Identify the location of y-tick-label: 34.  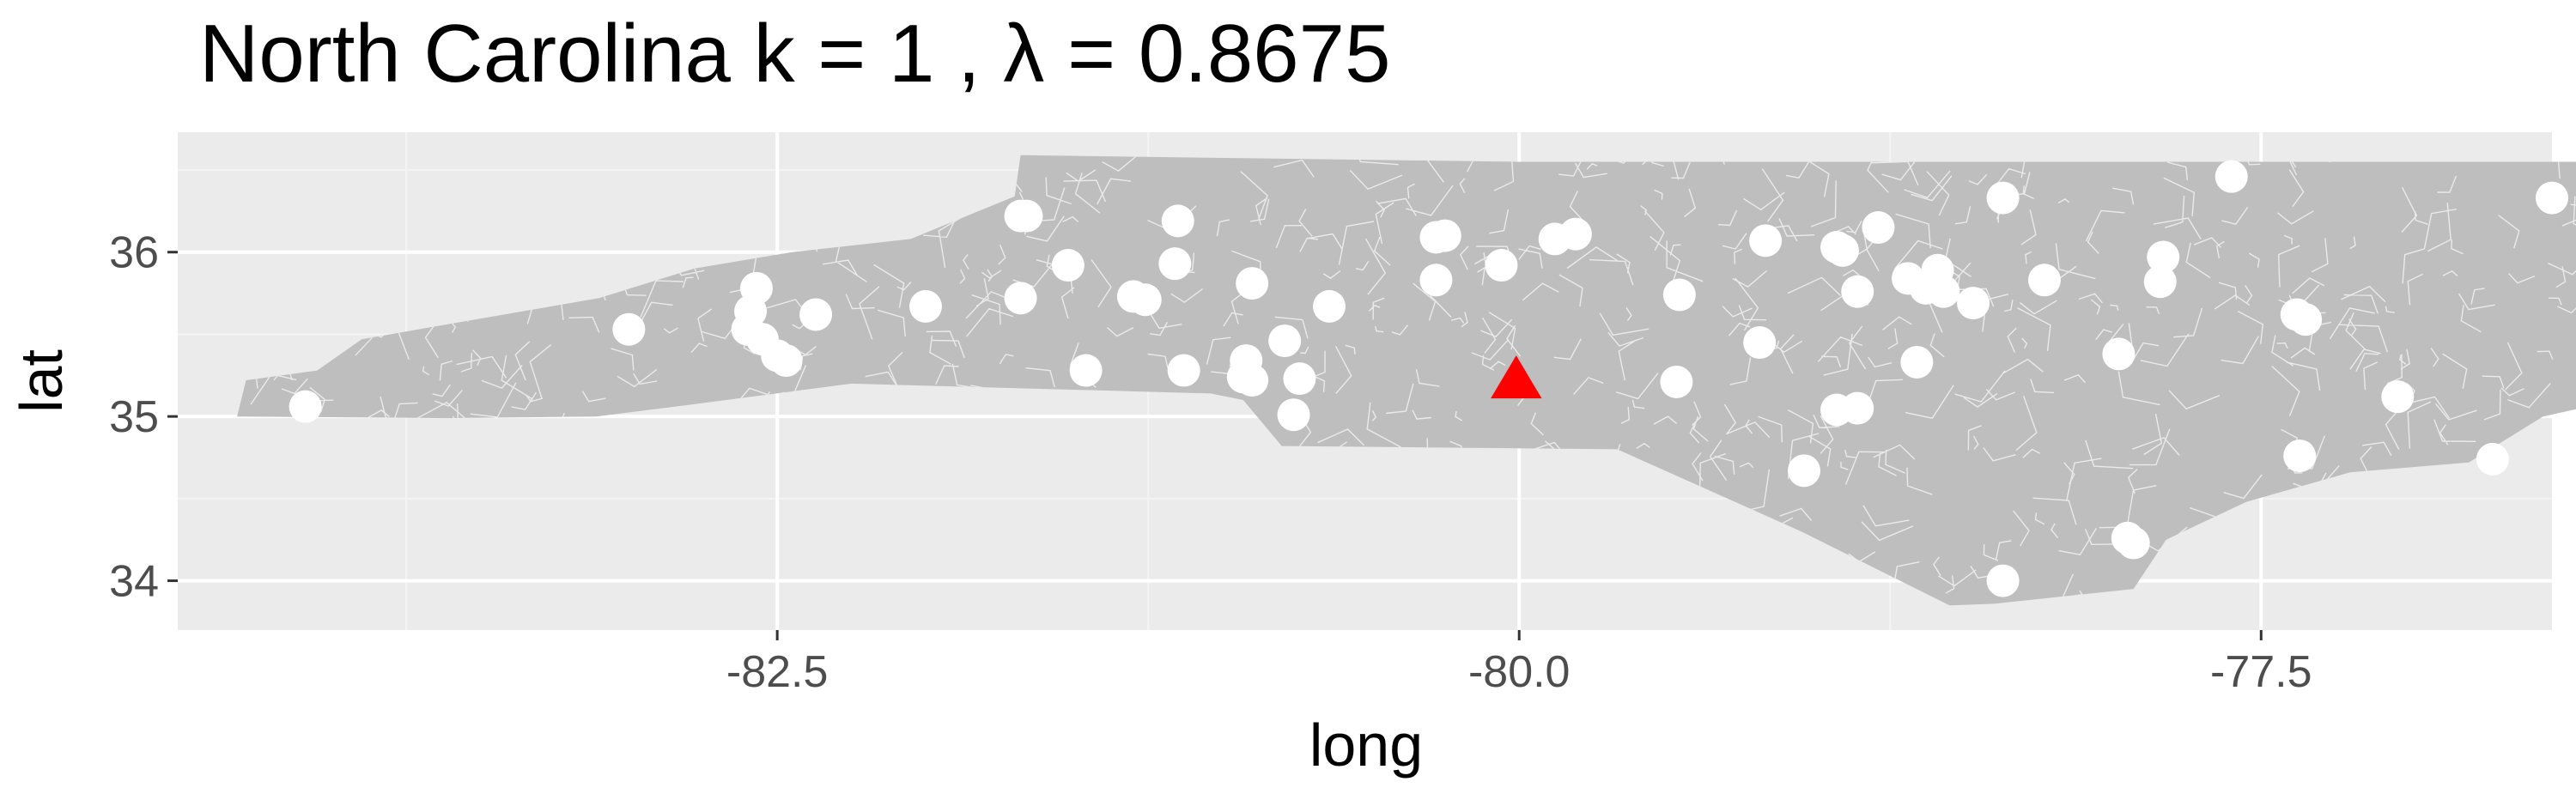
(134, 582).